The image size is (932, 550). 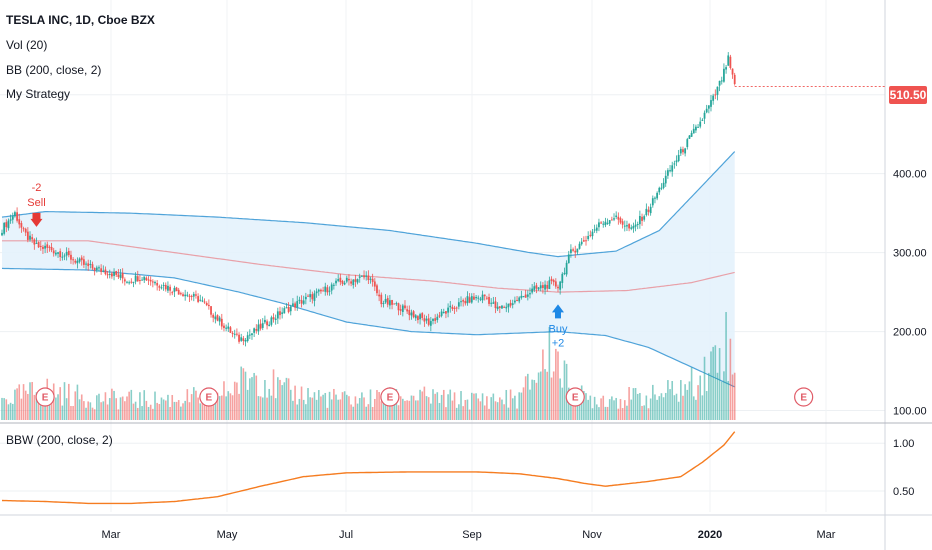 I want to click on price-tick-label: 300.00, so click(x=910, y=254).